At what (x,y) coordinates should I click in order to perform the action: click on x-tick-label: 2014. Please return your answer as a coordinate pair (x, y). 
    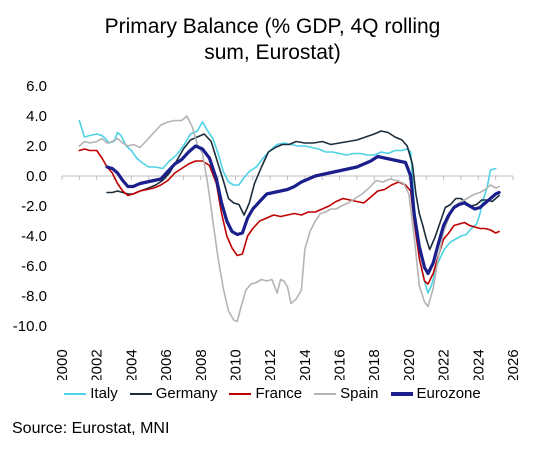
    Looking at the image, I should click on (305, 364).